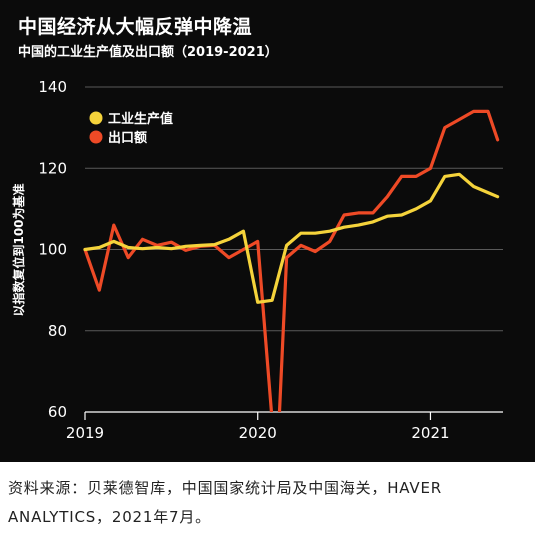  I want to click on legend-label: 出口额, so click(127, 138).